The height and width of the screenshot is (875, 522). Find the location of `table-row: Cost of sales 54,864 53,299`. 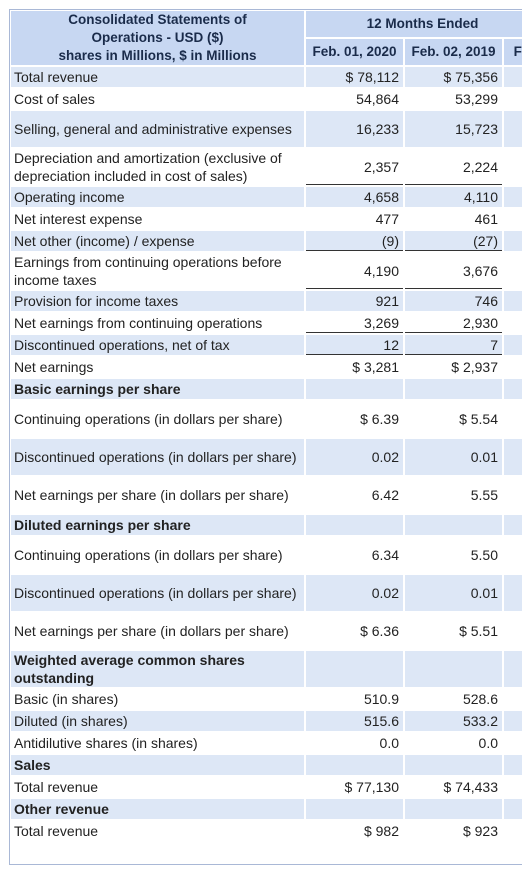

table-row: Cost of sales 54,864 53,299 is located at coordinates (266, 99).